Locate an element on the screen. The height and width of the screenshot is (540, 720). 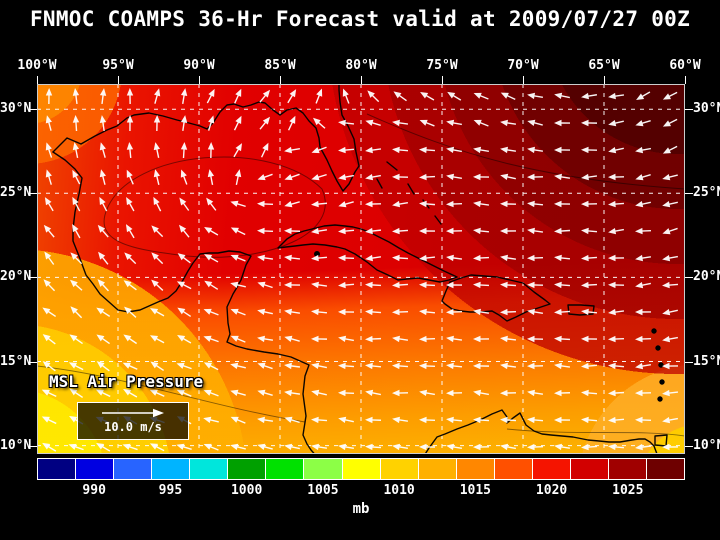
colorbar-tick-label: 1020 is located at coordinates (551, 490).